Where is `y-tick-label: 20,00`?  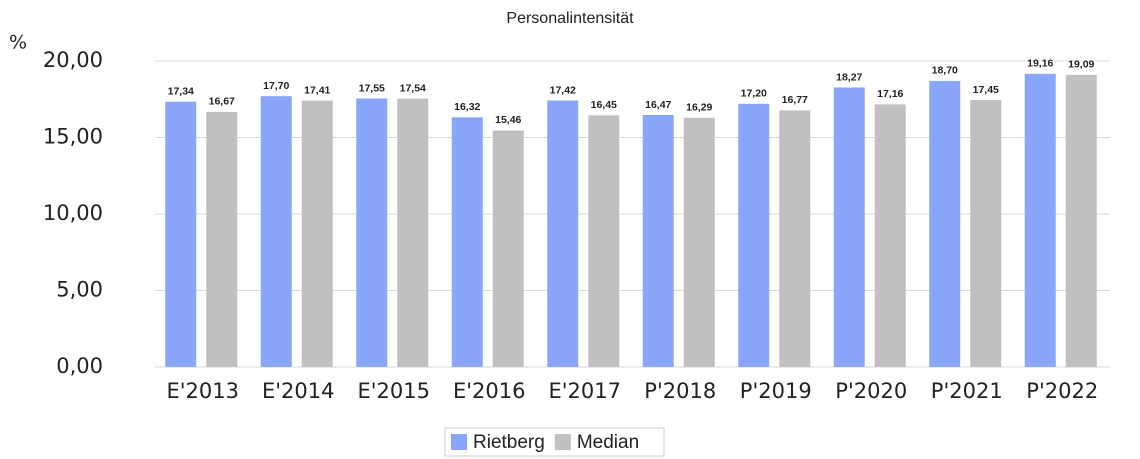
y-tick-label: 20,00 is located at coordinates (73, 60).